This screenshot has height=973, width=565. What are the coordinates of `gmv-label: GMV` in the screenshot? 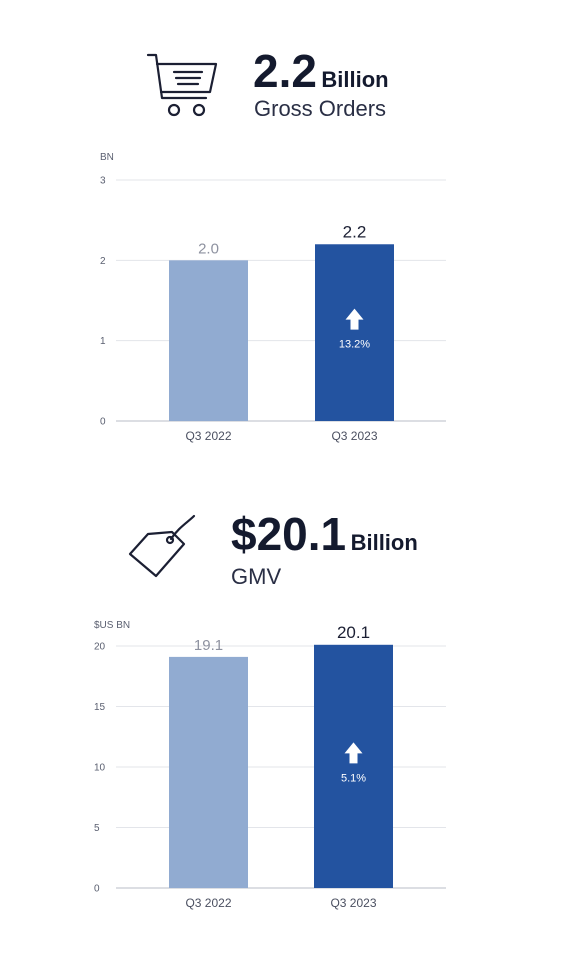 It's located at (256, 576).